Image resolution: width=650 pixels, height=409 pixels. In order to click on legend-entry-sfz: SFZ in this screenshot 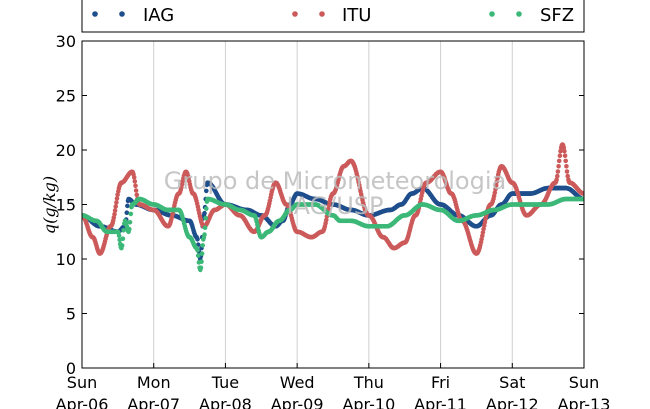, I will do `click(531, 15)`.